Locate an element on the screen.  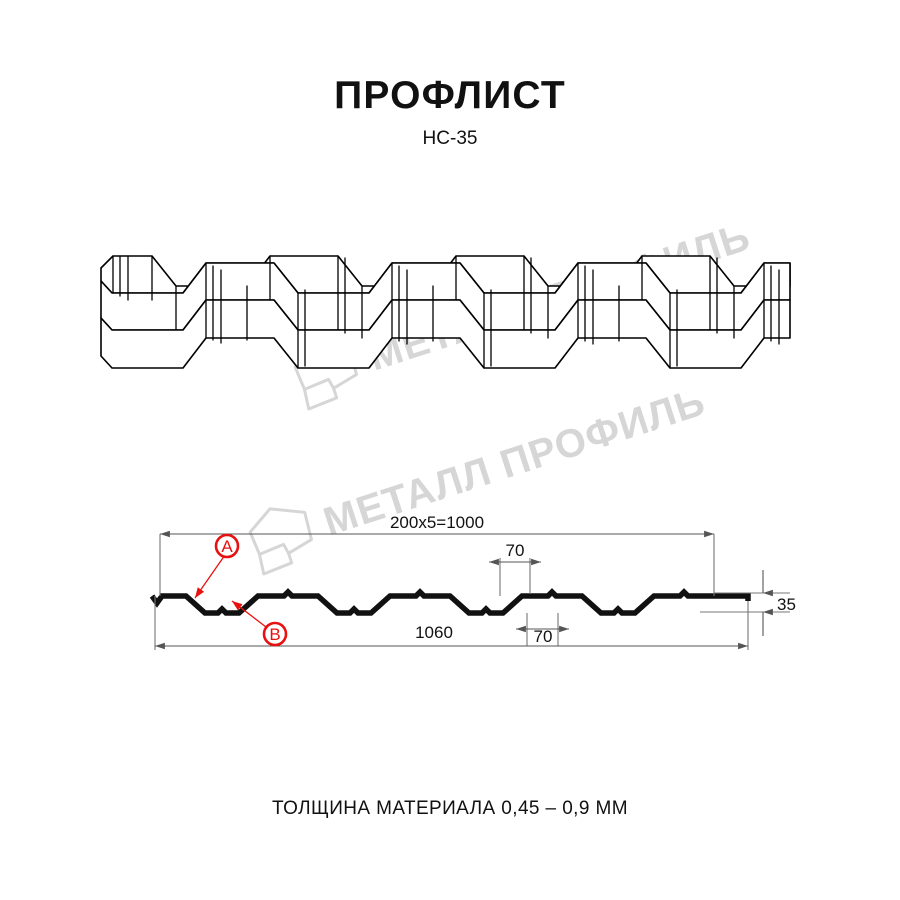
marker-b-label: B is located at coordinates (274, 634).